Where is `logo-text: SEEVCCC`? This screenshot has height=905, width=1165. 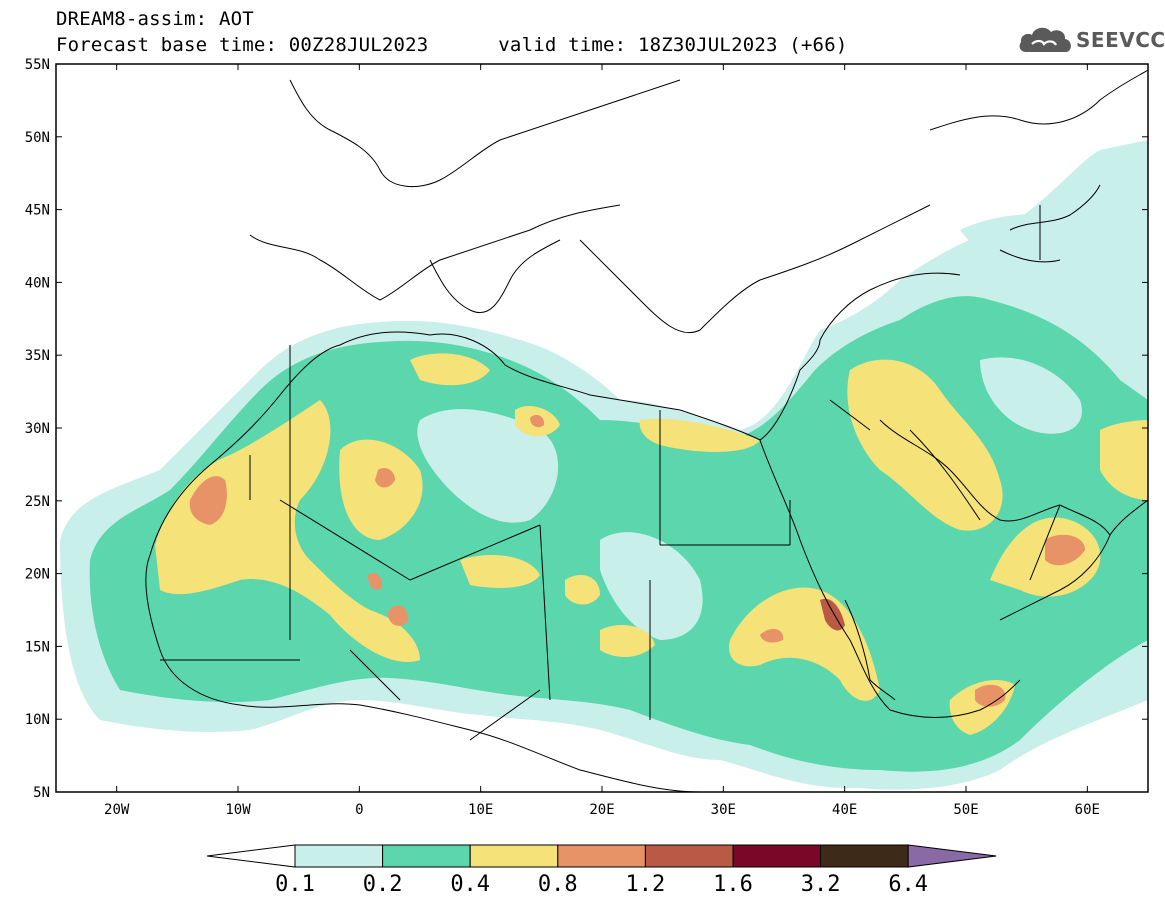
logo-text: SEEVCCC is located at coordinates (1120, 40).